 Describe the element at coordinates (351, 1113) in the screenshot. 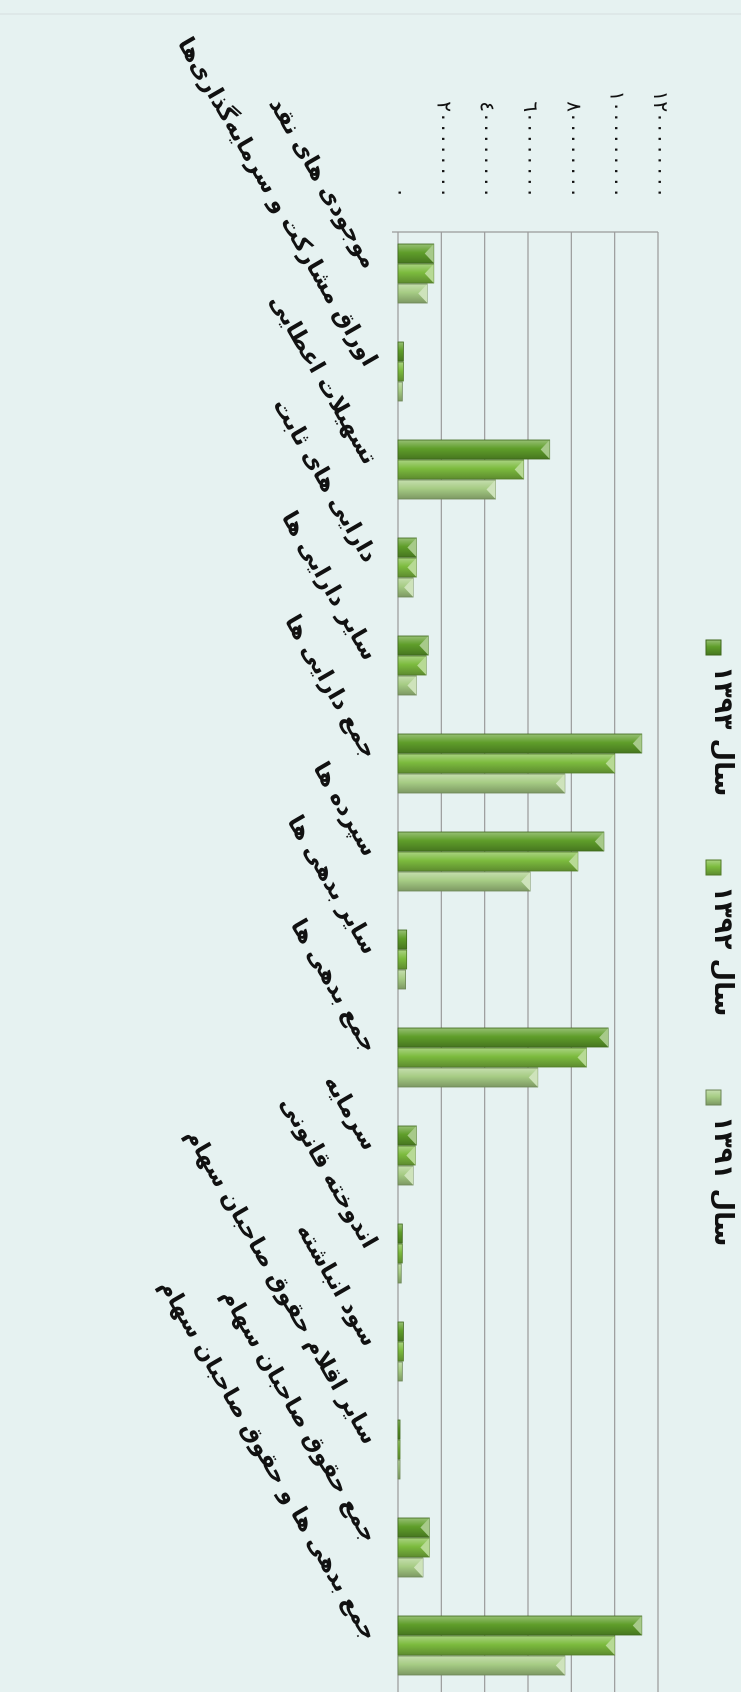

I see `category-label: سرمایه` at that location.